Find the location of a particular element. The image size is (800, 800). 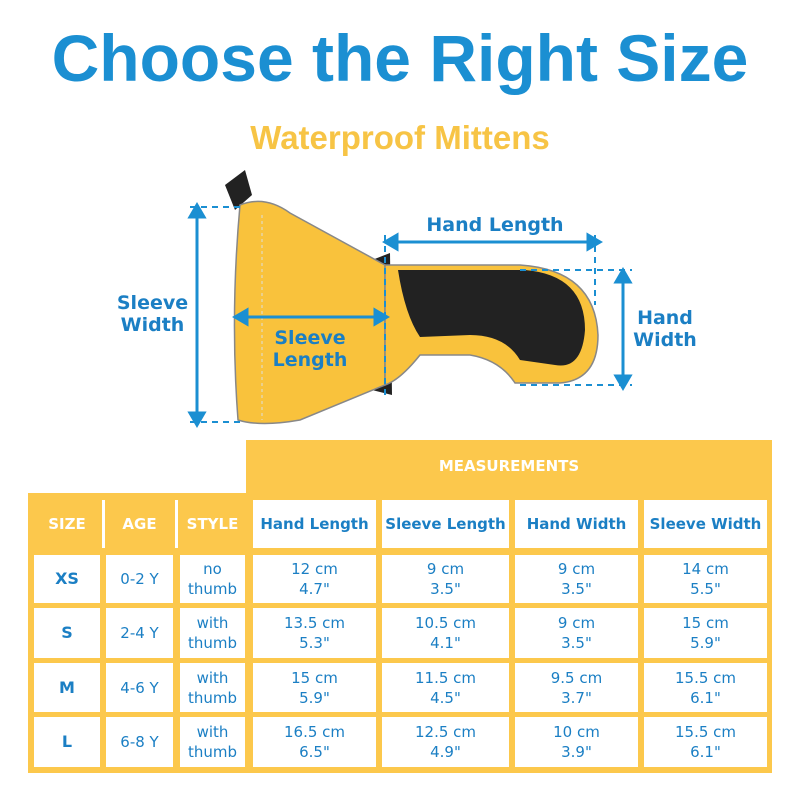

title-container: Choose the Right Size is located at coordinates (400, 58).